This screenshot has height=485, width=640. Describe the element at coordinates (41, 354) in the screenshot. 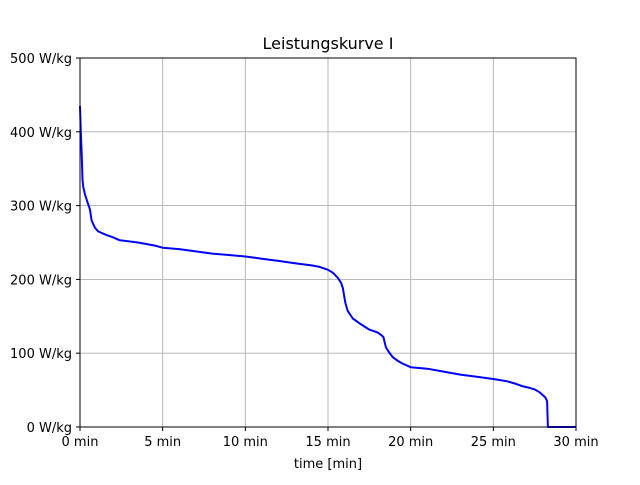

I see `y-tick-label: 100 W/kg` at that location.